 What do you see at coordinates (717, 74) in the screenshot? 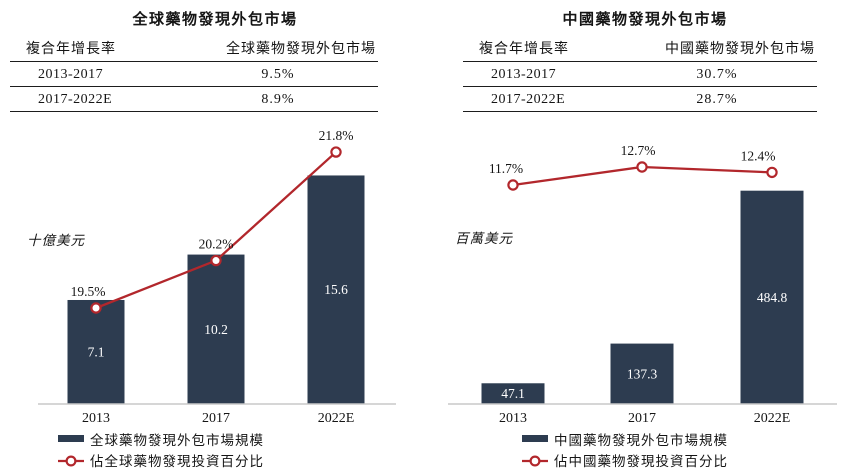
I see `cagr-value: 30.7%` at bounding box center [717, 74].